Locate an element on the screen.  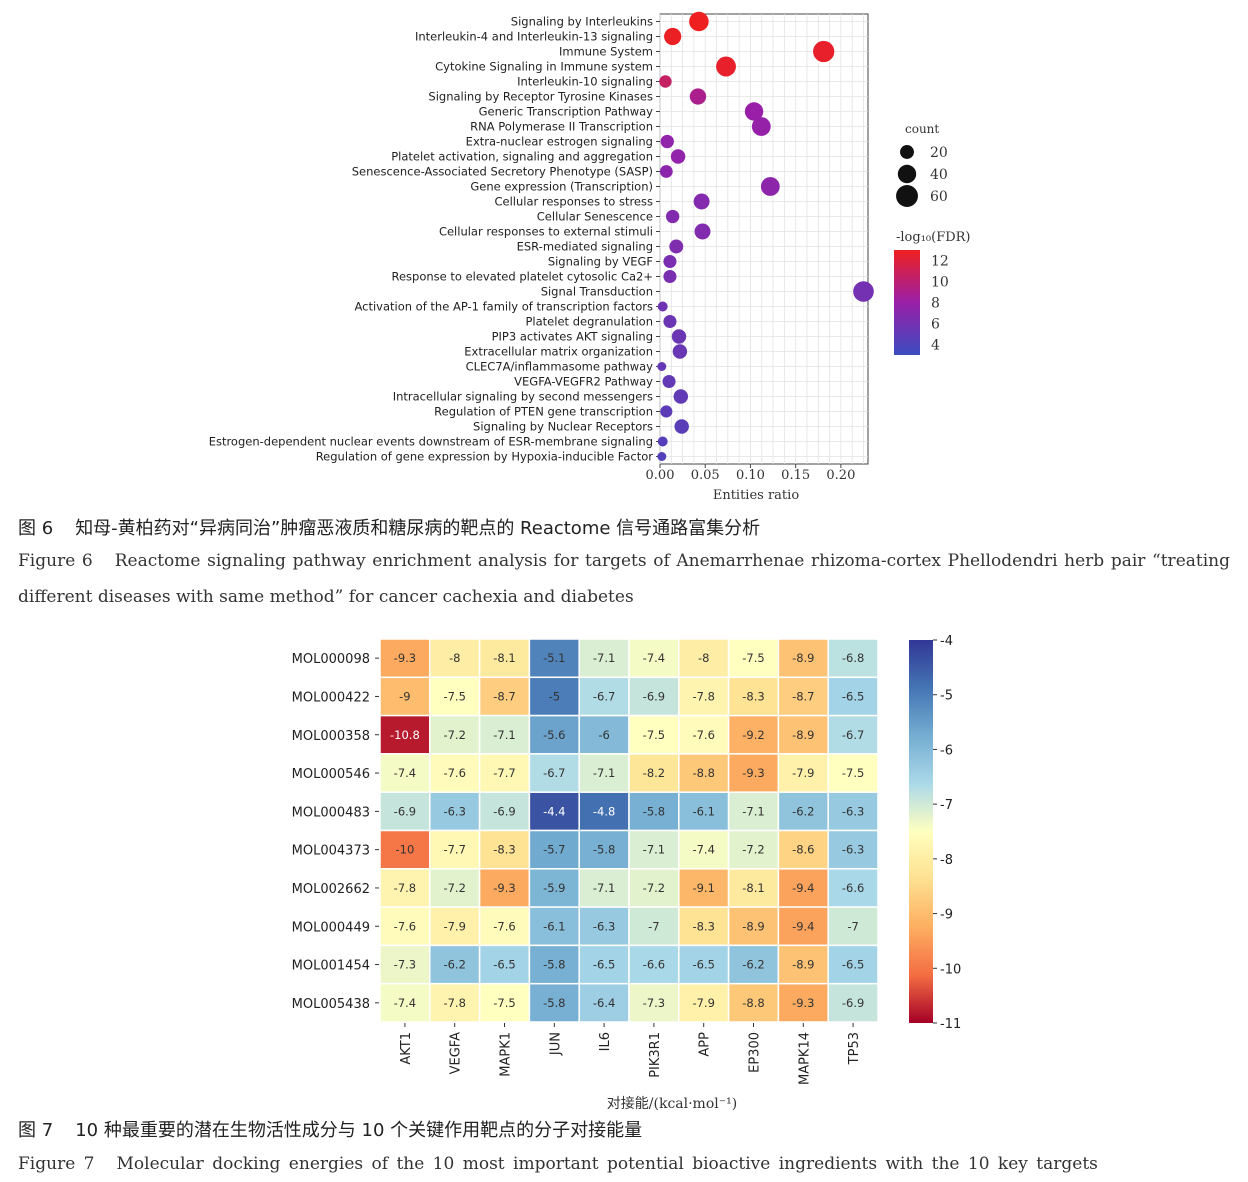
color-legend-bar is located at coordinates (907, 302).